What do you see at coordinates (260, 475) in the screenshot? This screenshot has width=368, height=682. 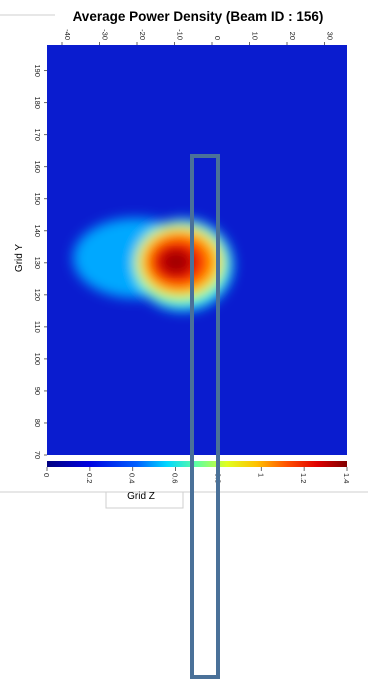 I see `colorbar-tick-label: 1` at bounding box center [260, 475].